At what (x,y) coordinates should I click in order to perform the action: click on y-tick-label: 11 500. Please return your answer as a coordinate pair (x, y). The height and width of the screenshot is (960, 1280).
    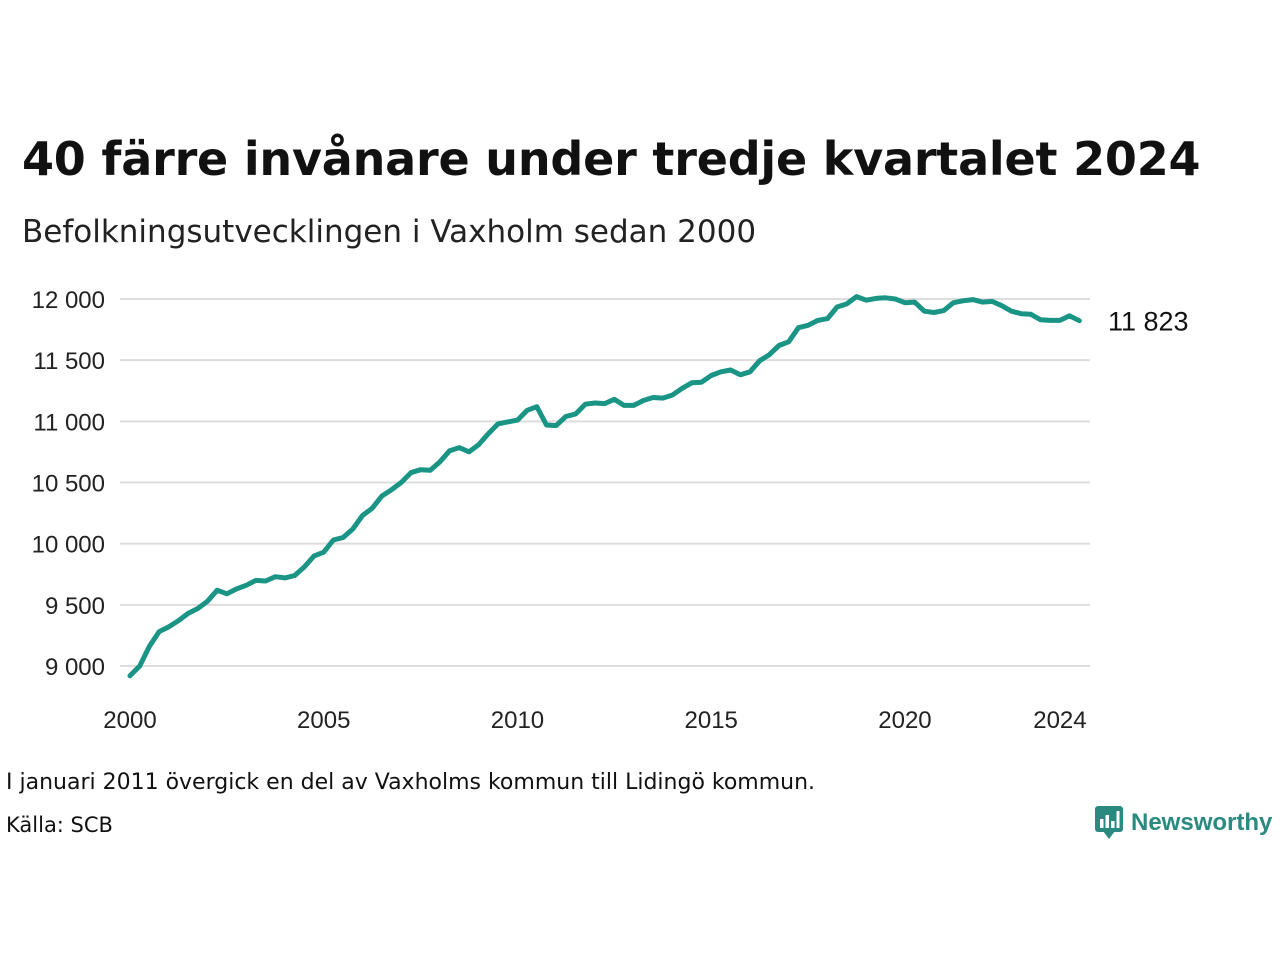
    Looking at the image, I should click on (69, 361).